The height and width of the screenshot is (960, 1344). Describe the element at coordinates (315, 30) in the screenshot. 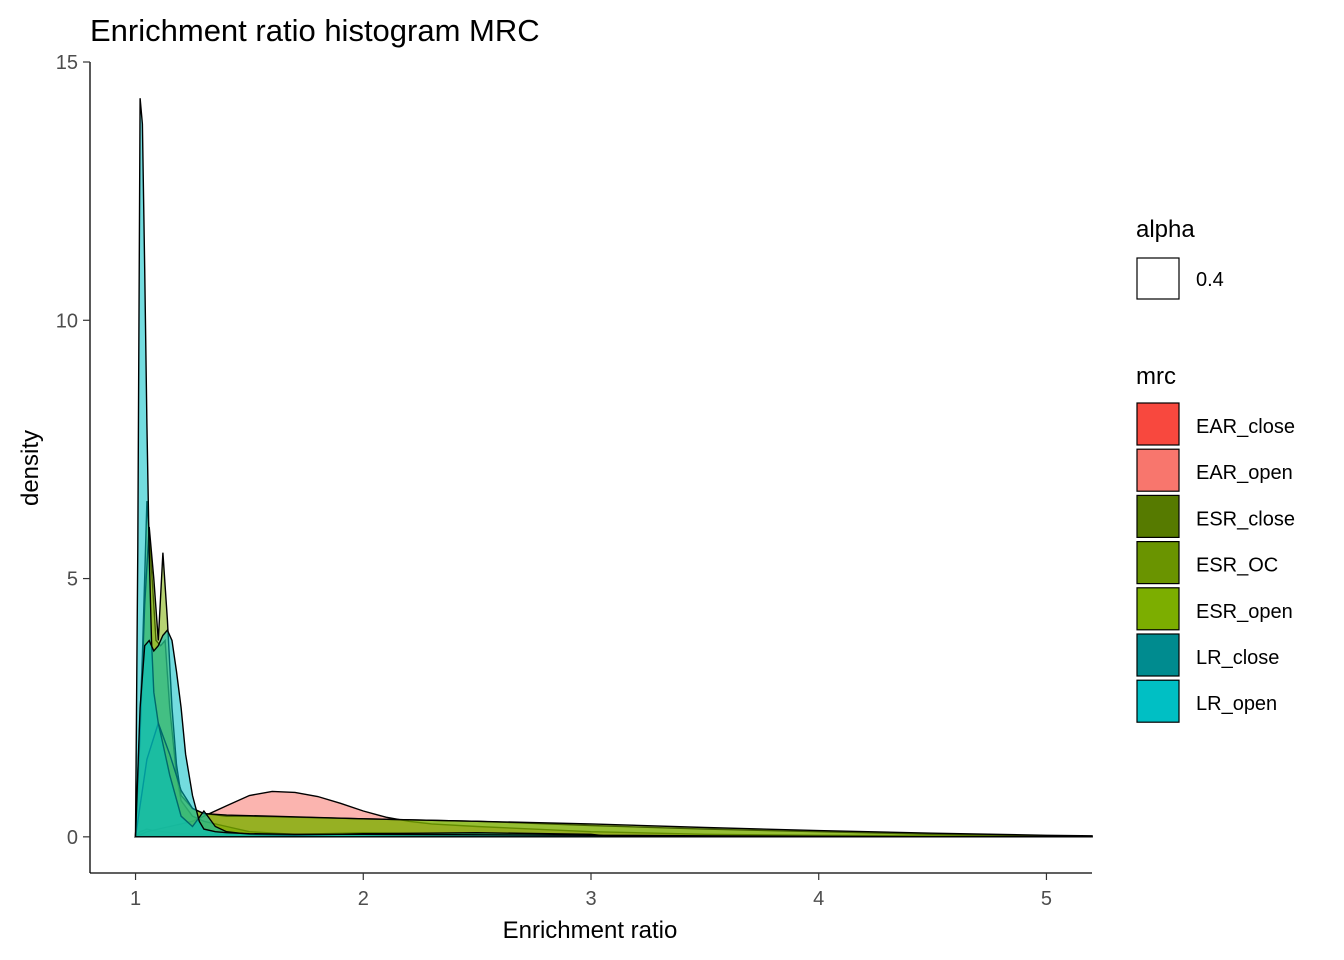

I see `chart-title: Enrichment ratio histogram MRC` at that location.